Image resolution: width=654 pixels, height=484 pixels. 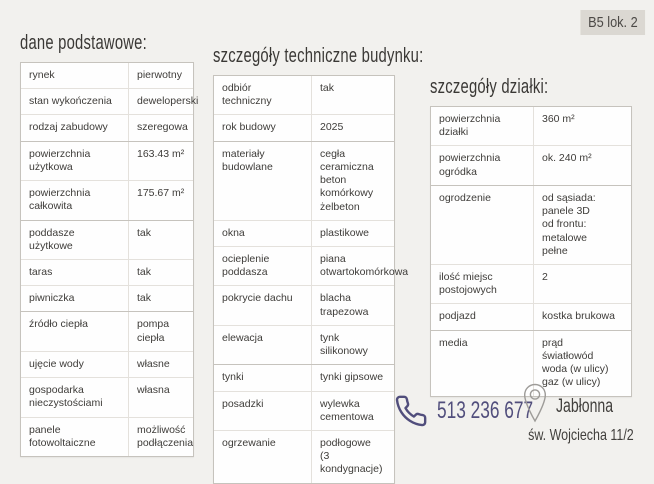 I want to click on building-tech-title: szczegóły techniczne budynku:, so click(x=318, y=56).